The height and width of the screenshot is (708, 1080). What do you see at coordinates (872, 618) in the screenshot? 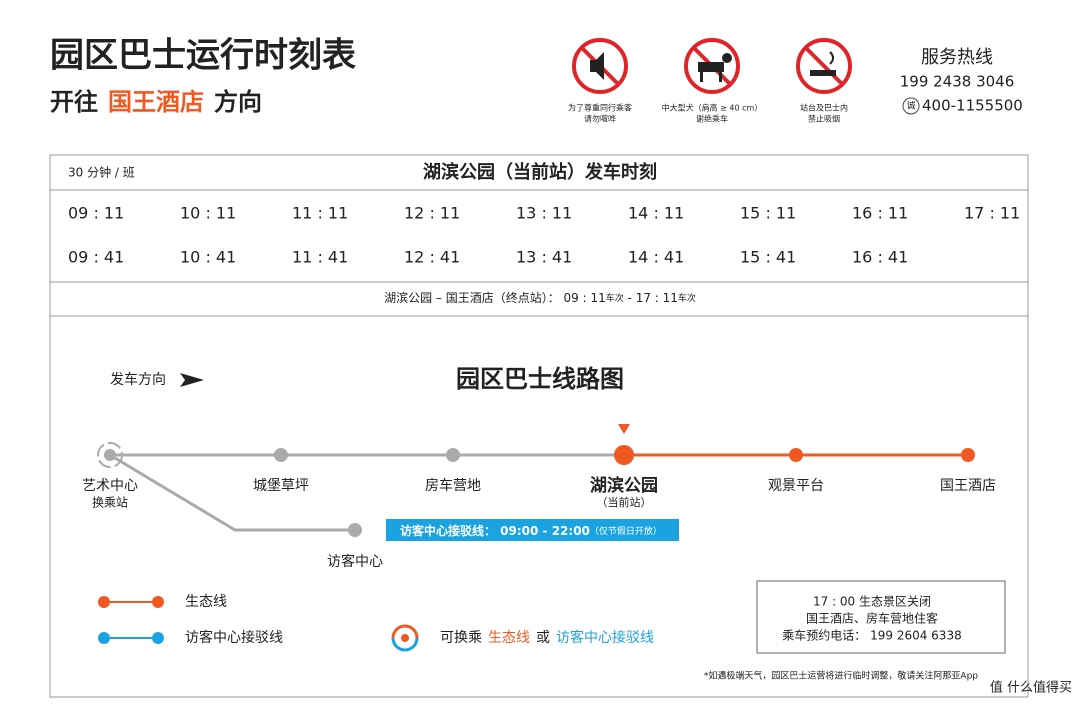
I see `info-line: 国王酒店、房车营地住客` at bounding box center [872, 618].